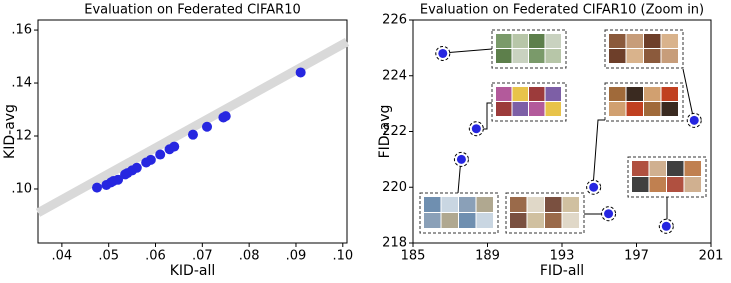 This screenshot has width=731, height=283. What do you see at coordinates (636, 256) in the screenshot?
I see `x-tick-label: 197` at bounding box center [636, 256].